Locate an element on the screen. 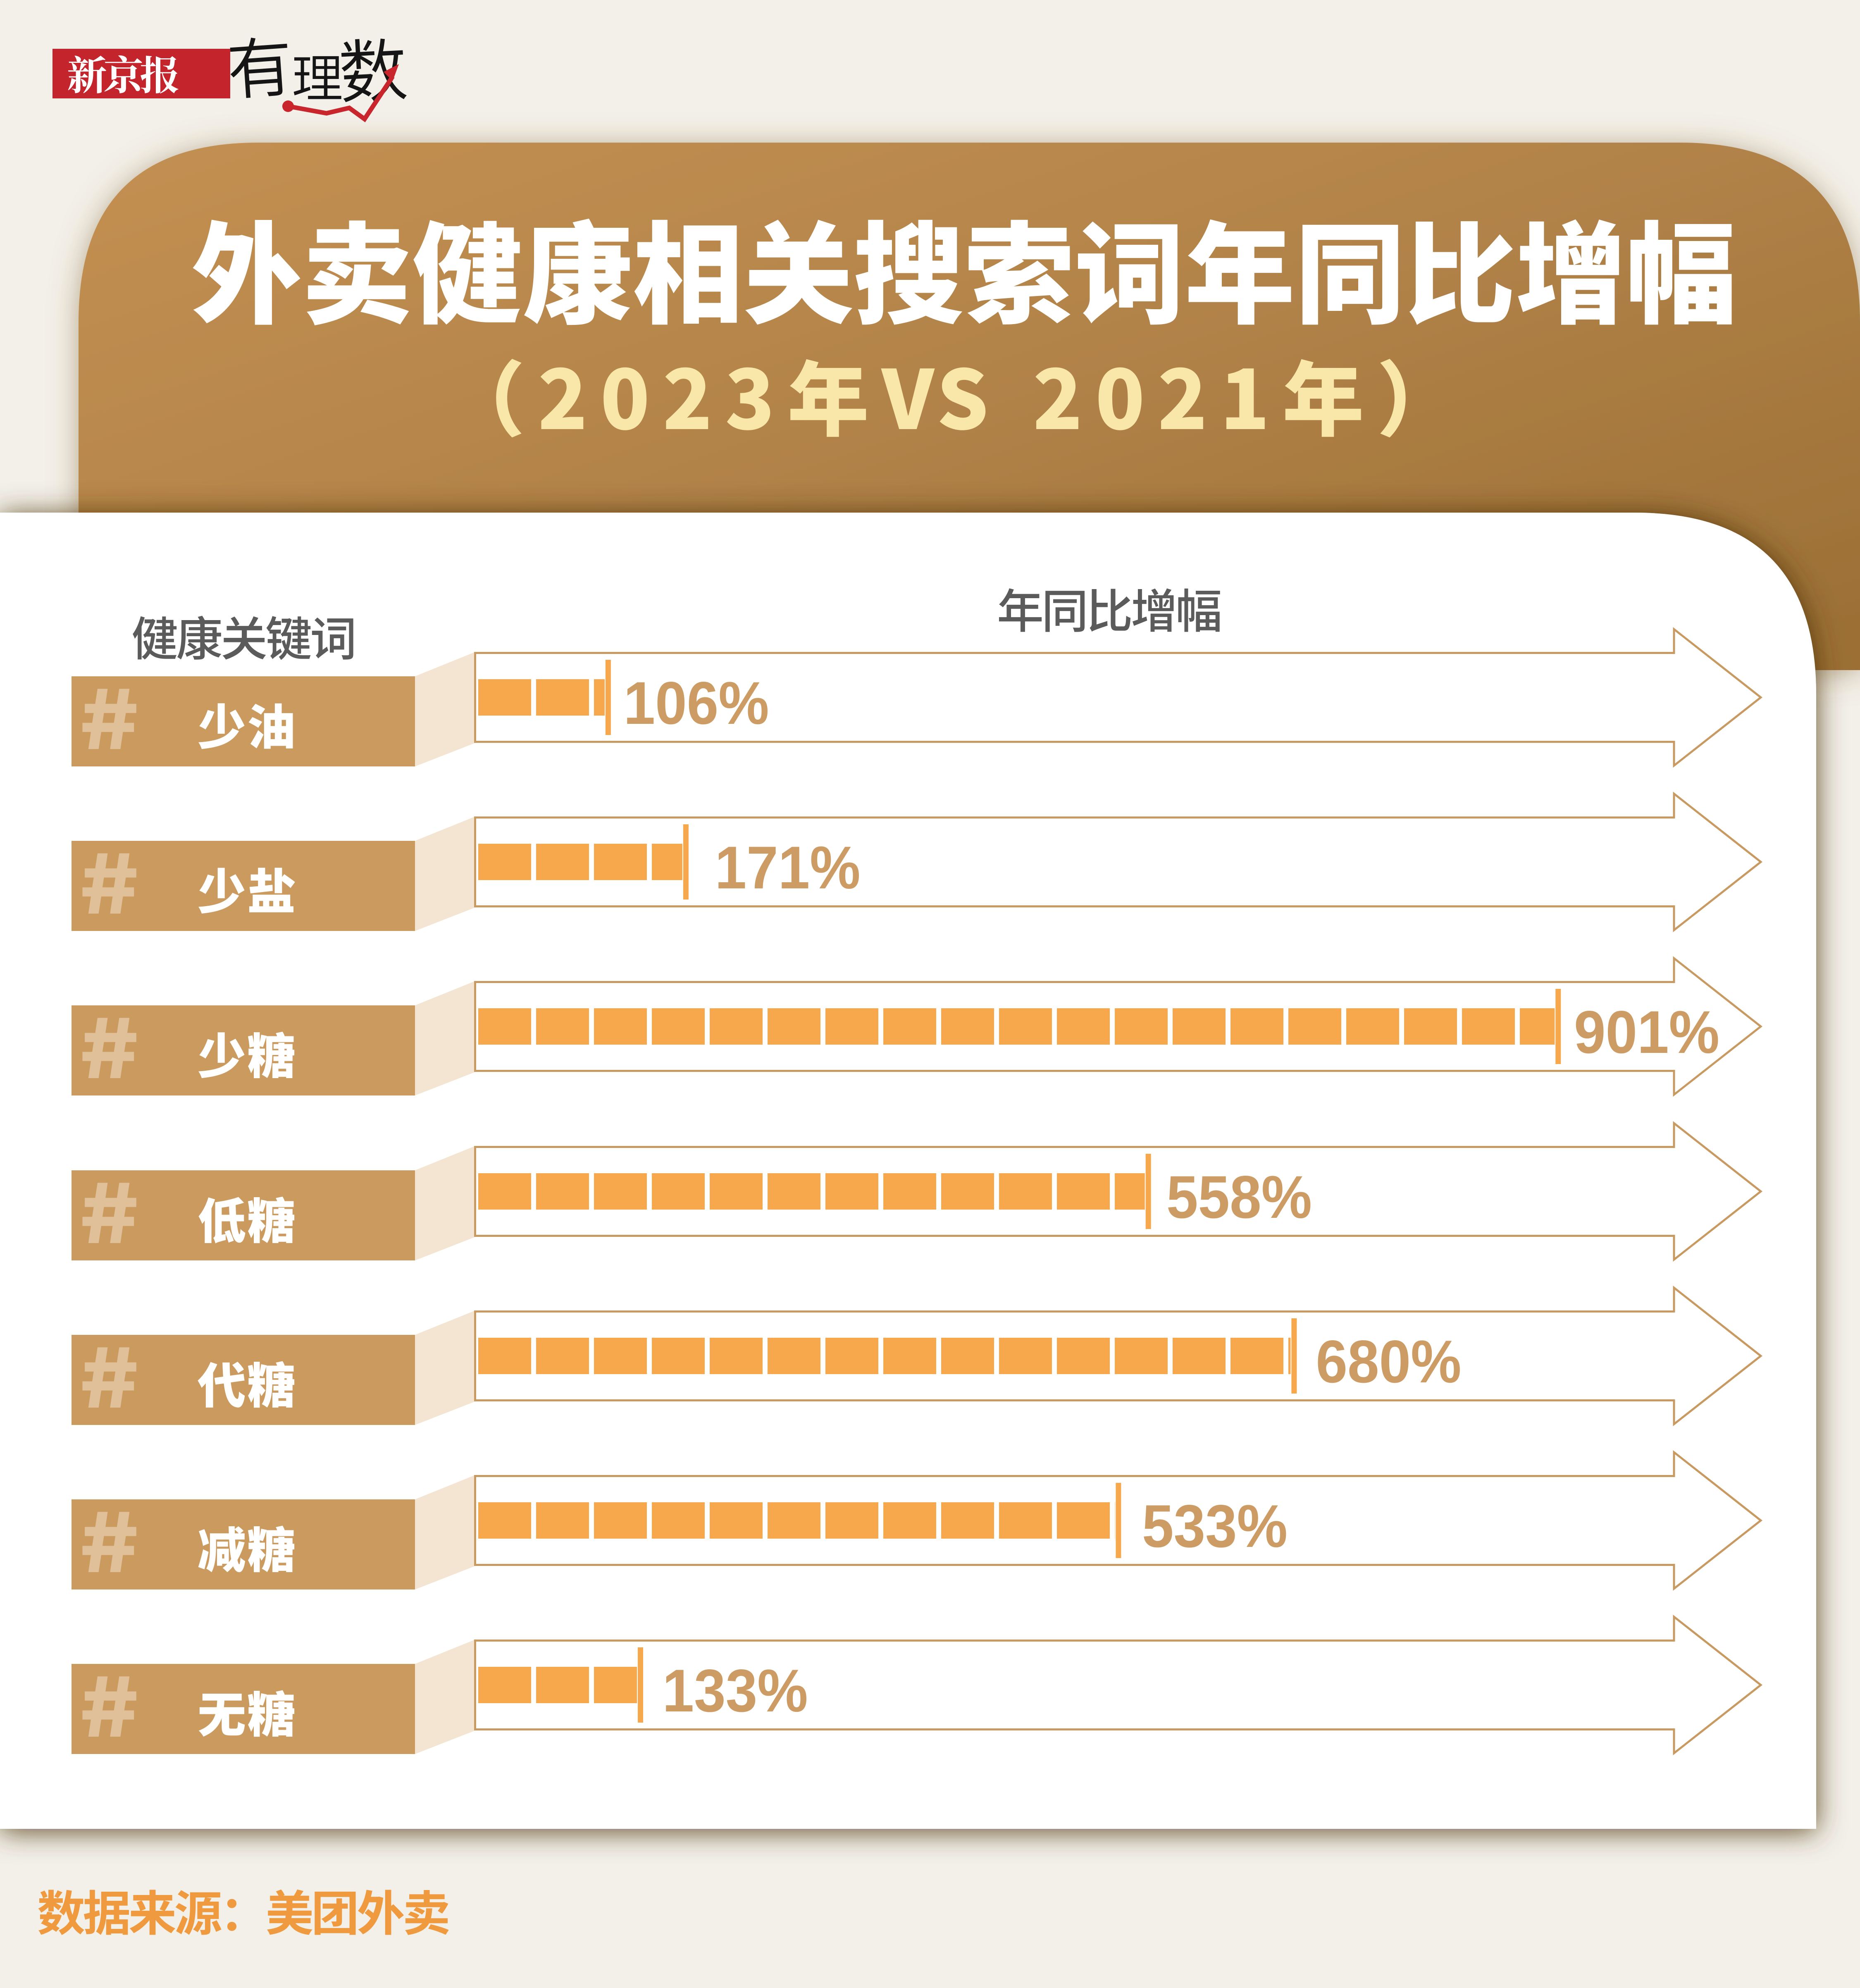 The height and width of the screenshot is (1988, 1860). svg-text: 901% is located at coordinates (1646, 1032).